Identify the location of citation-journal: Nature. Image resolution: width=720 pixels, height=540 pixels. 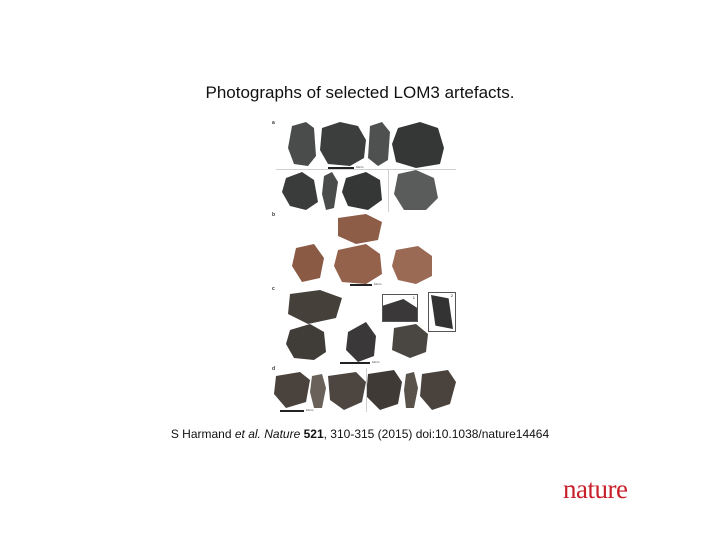
(282, 434).